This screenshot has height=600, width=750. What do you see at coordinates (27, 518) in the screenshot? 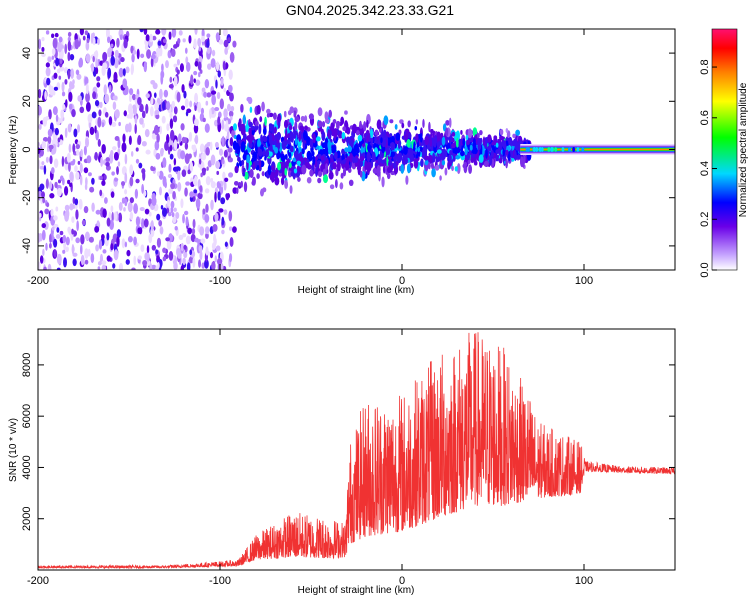
I see `snr-y-tick-label: 2000` at bounding box center [27, 518].